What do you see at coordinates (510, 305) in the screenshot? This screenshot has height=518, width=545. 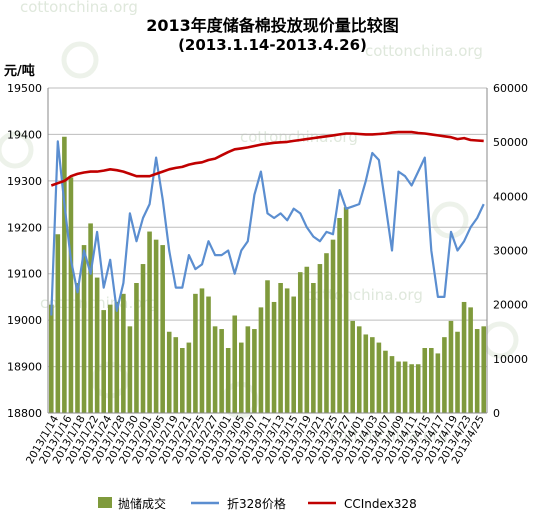 I see `y-tick-label-right: 20000` at bounding box center [510, 305].